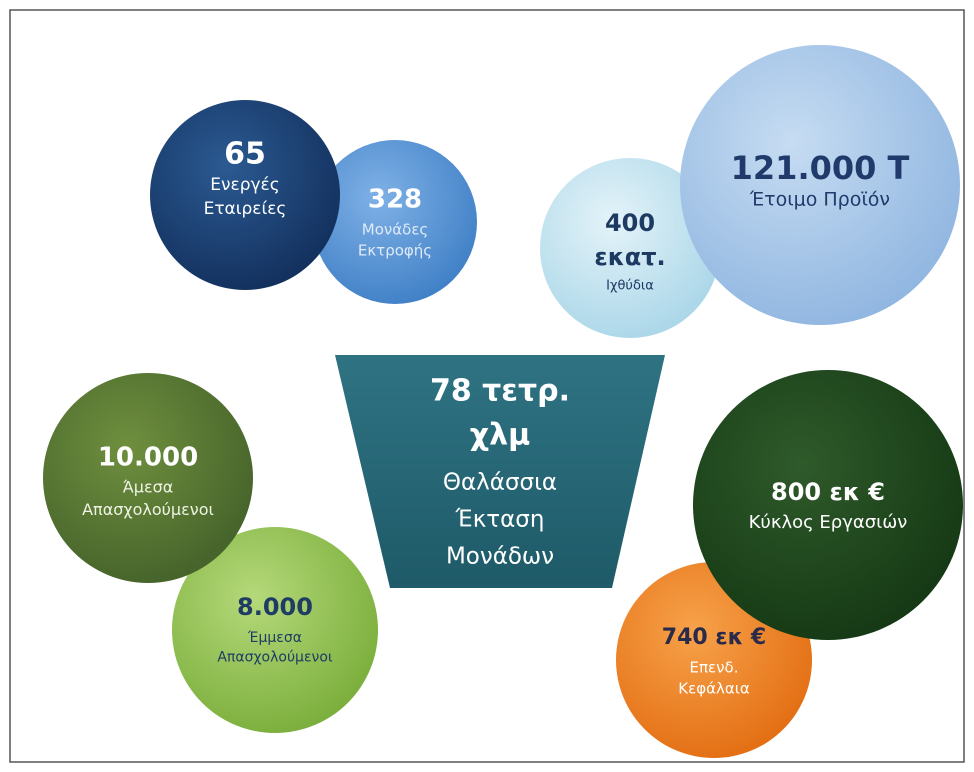  Describe the element at coordinates (275, 607) in the screenshot. I see `bubble-value: 8.000` at that location.